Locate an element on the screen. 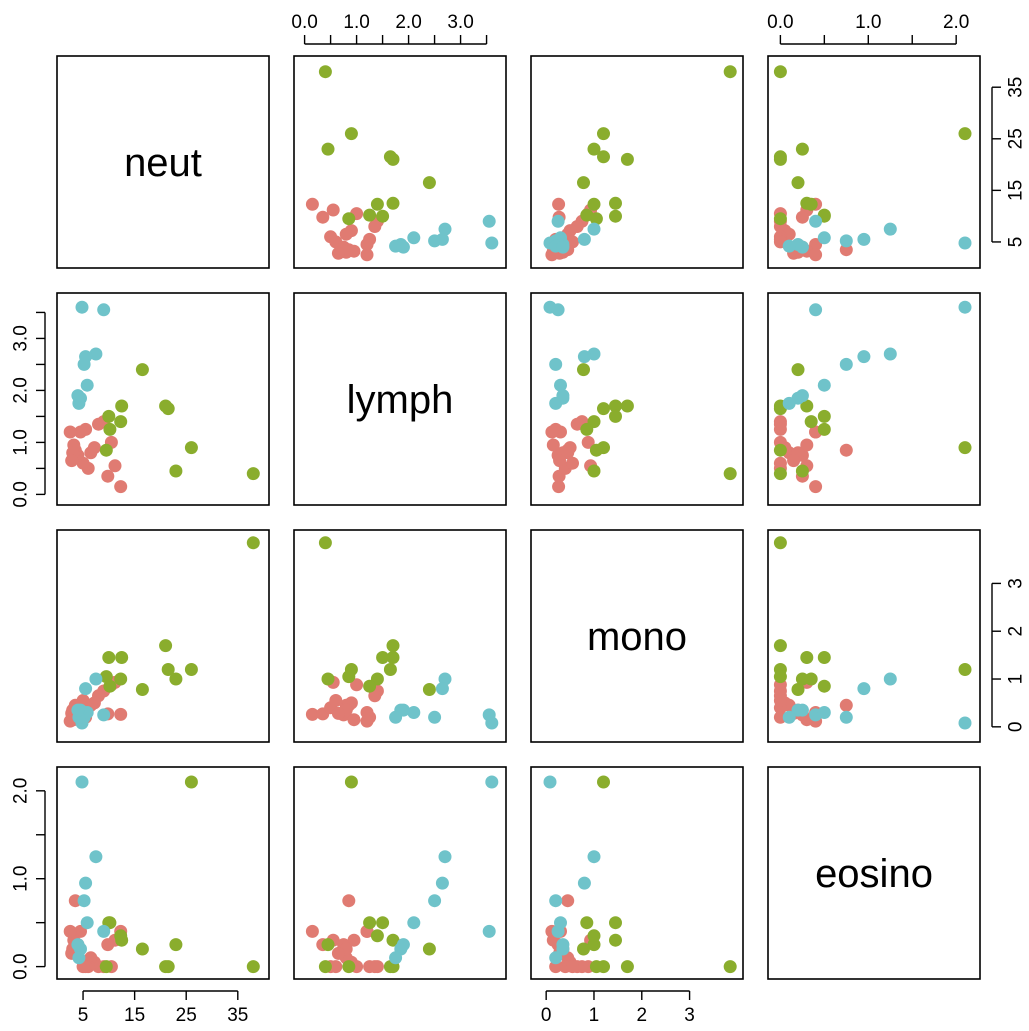 This screenshot has height=1031, width=1029. panel-frame-lymph-eosino is located at coordinates (874, 399).